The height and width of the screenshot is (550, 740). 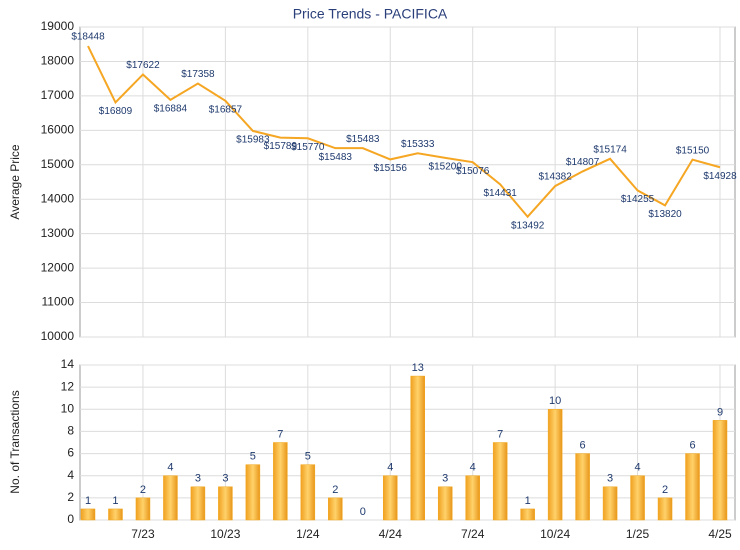 I want to click on data-label: $13820, so click(x=665, y=214).